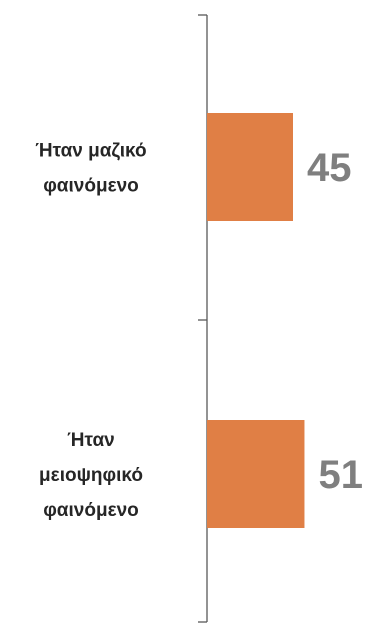  I want to click on category-label-0-line-1: φαινόμενο, so click(91, 186).